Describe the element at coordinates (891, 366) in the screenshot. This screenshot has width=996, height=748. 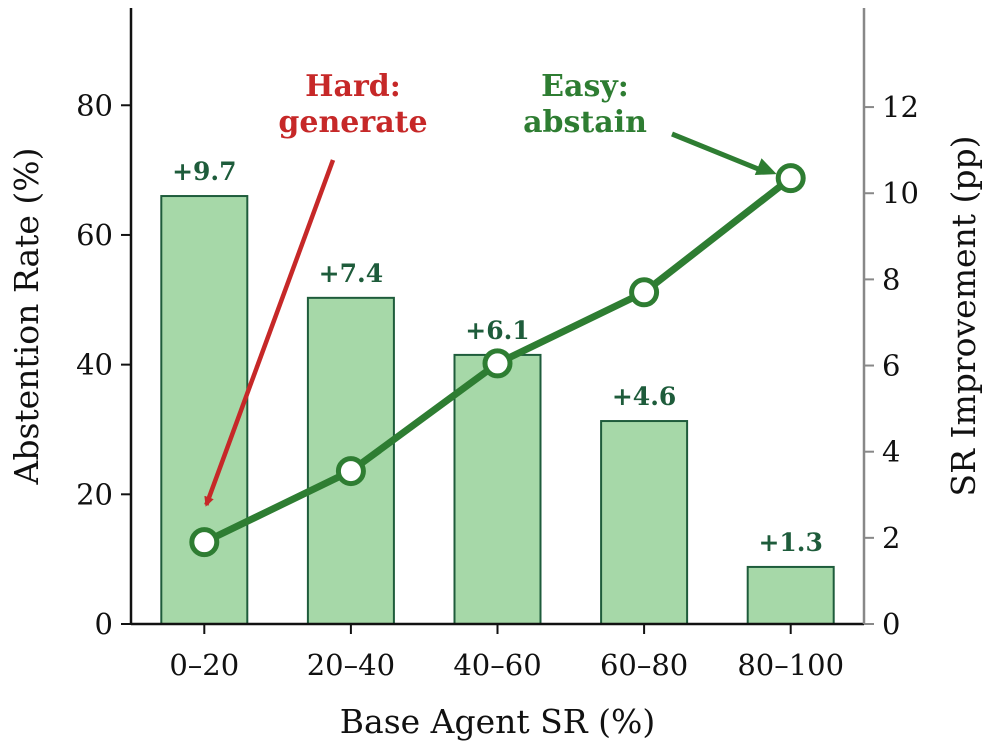
I see `right-tick-label-6: 6` at that location.